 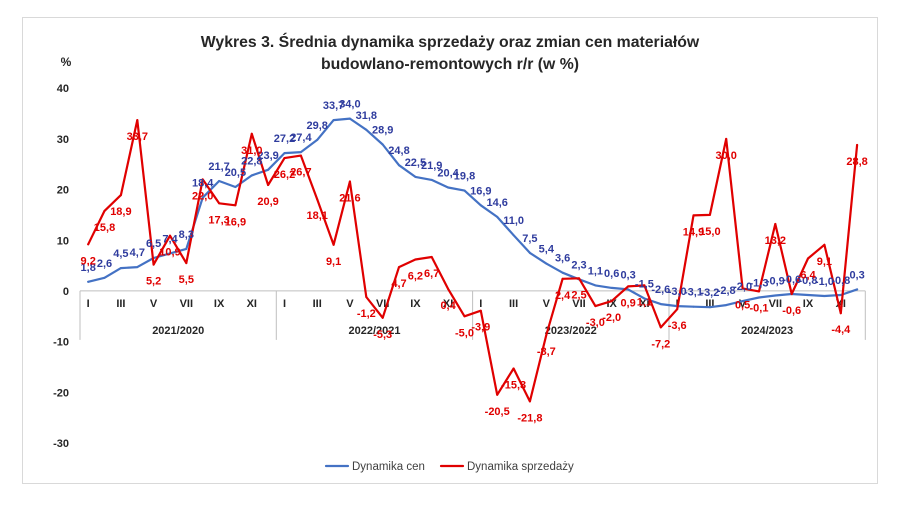 I want to click on data-label-dynamika-cen: 4,7, so click(x=137, y=253).